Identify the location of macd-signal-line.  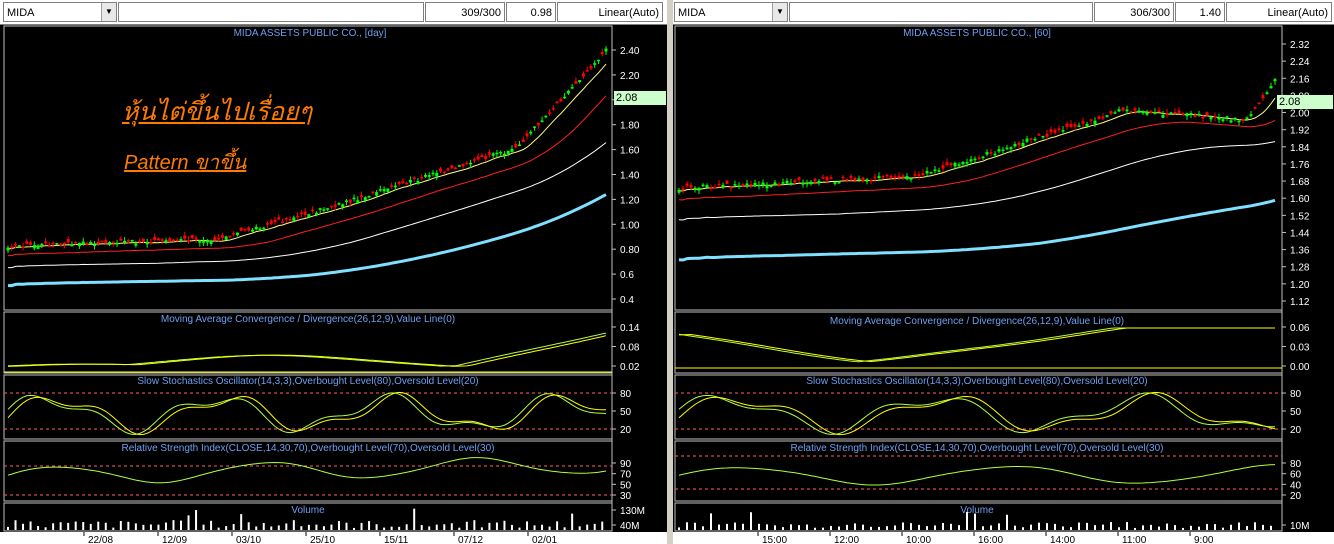
(976, 345).